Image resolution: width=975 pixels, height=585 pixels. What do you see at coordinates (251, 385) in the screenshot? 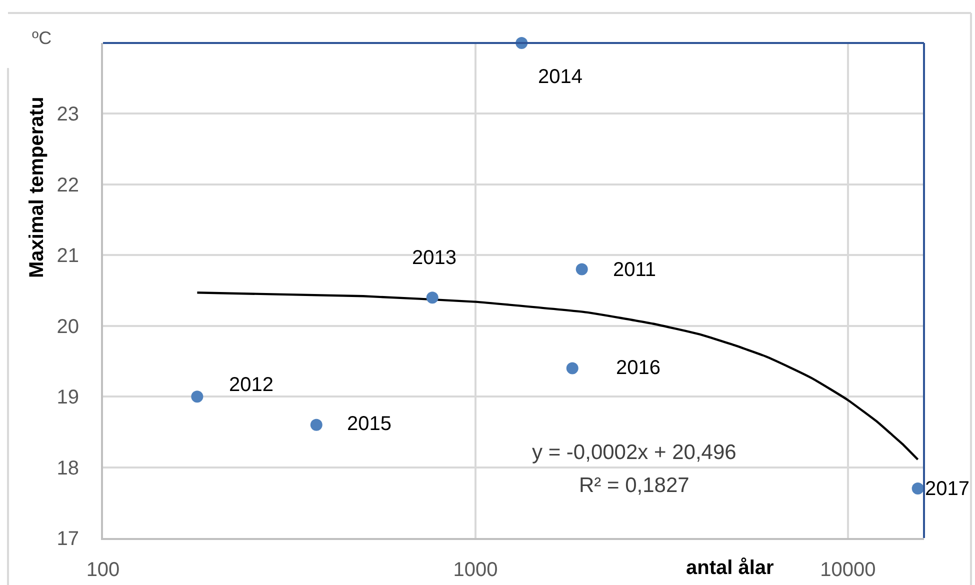
I see `annotation: 2012` at bounding box center [251, 385].